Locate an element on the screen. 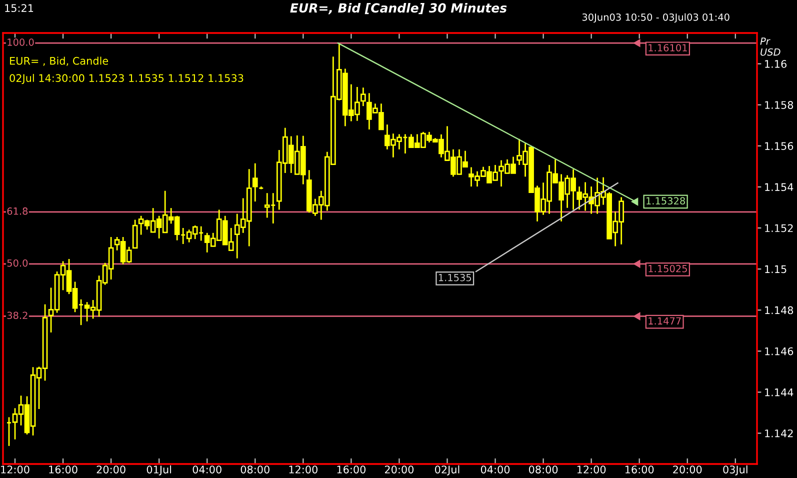 Image resolution: width=797 pixels, height=478 pixels. annotation: 100.0 is located at coordinates (21, 42).